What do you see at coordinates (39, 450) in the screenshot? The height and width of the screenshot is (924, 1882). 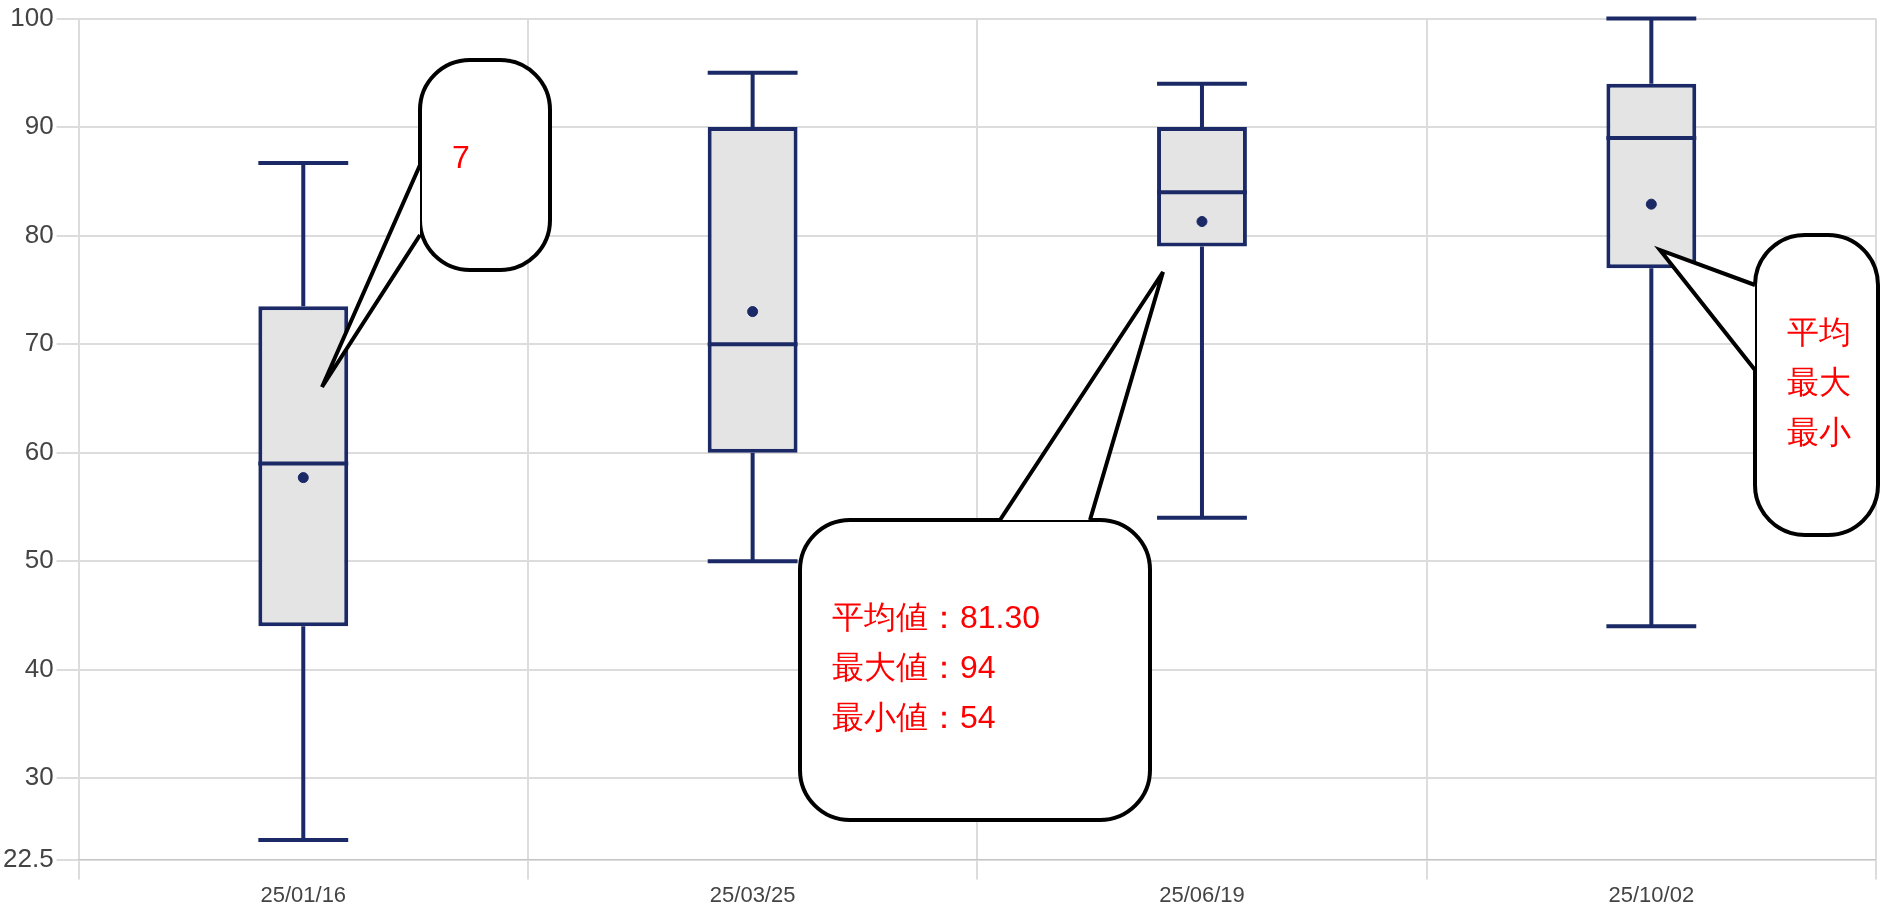 I see `y-tick-label: 60` at bounding box center [39, 450].